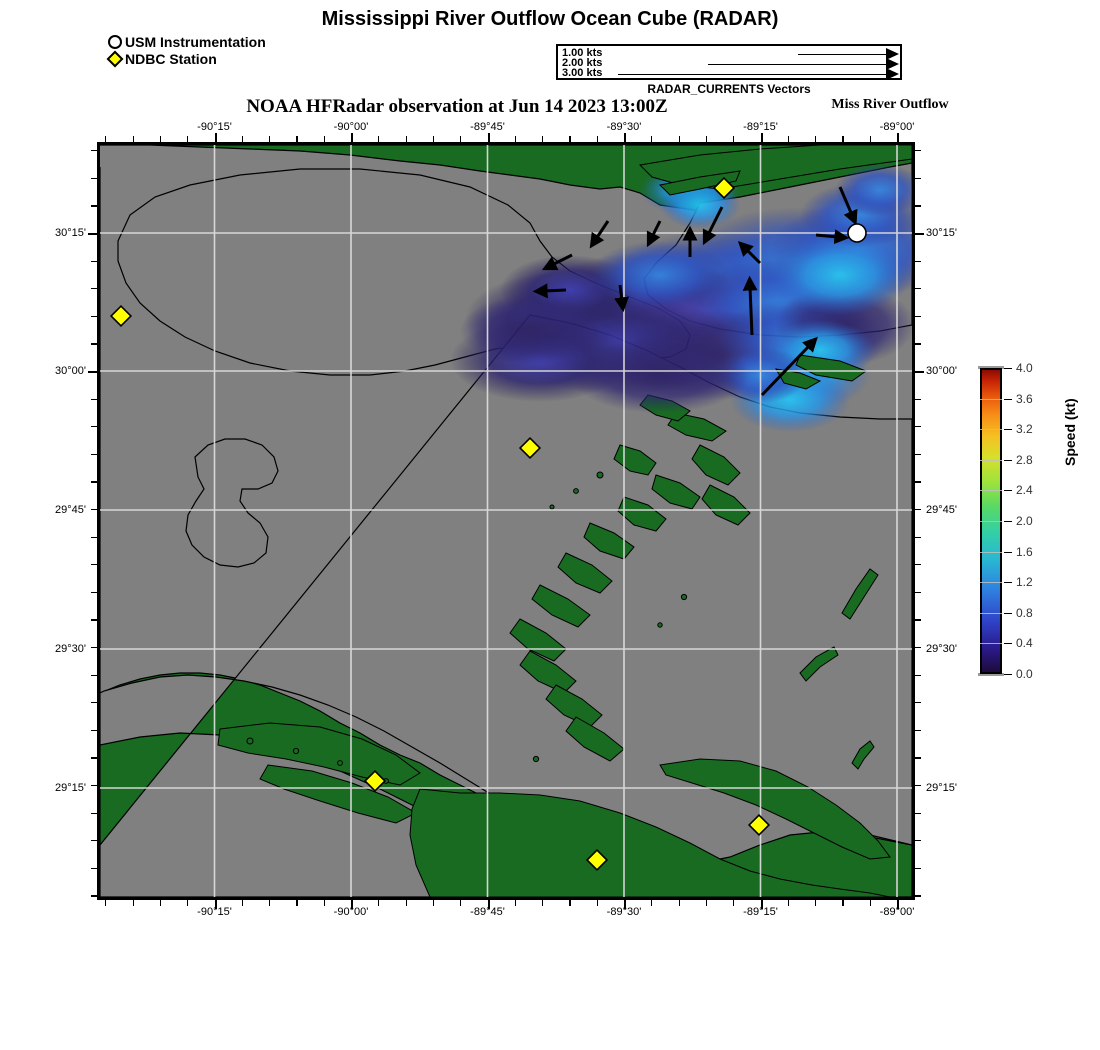 Image resolution: width=1100 pixels, height=1050 pixels. Describe the element at coordinates (760, 127) in the screenshot. I see `x-axis-tick-label: -89°15'` at that location.